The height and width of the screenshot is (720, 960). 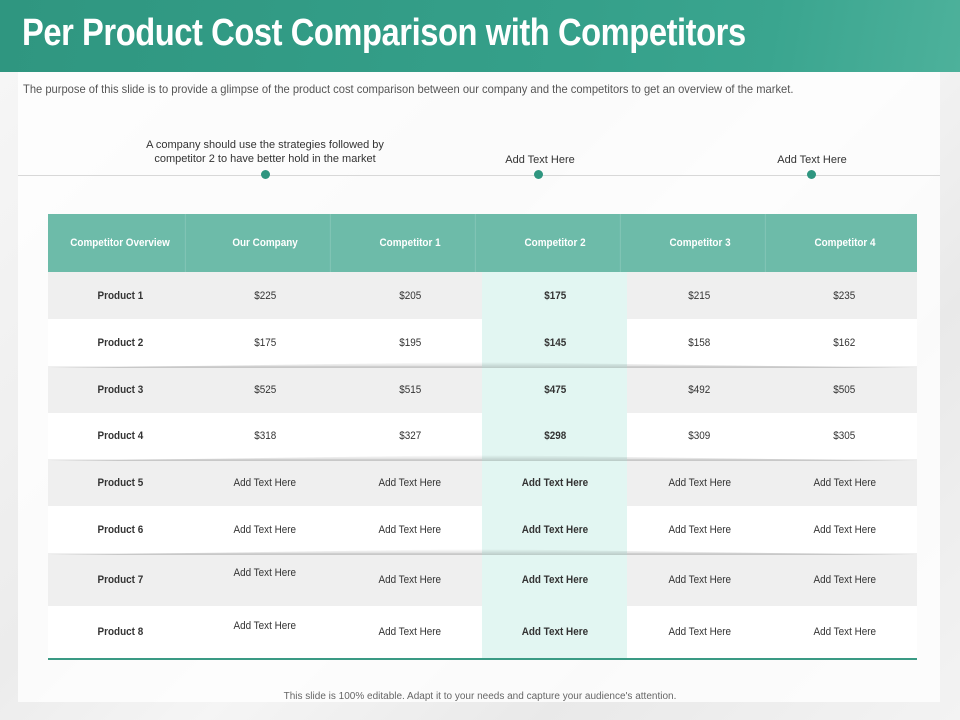 What do you see at coordinates (410, 436) in the screenshot?
I see `table-cell: $327` at bounding box center [410, 436].